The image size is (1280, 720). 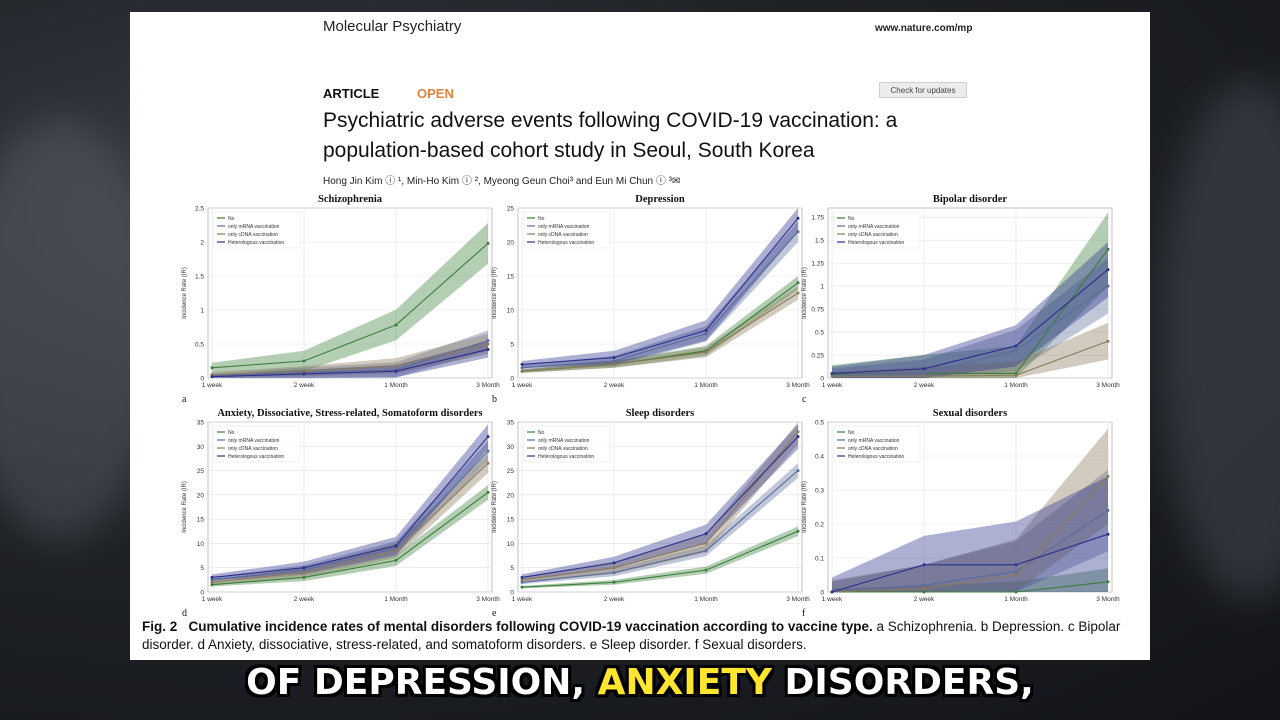 I want to click on y-tick-label: 1.75, so click(x=817, y=218).